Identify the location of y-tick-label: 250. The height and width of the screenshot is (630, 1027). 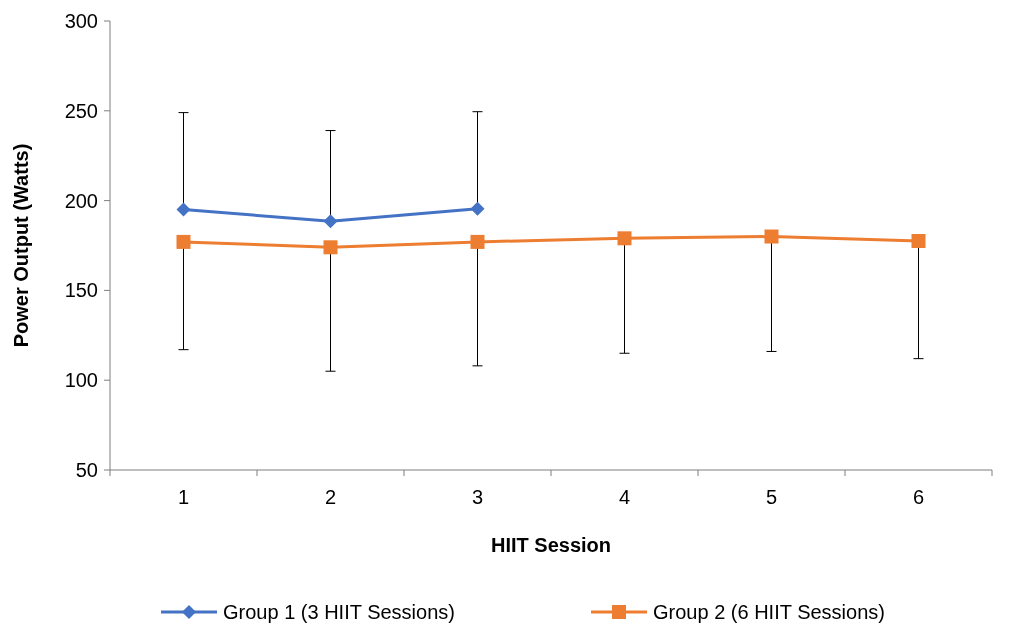
(81, 110).